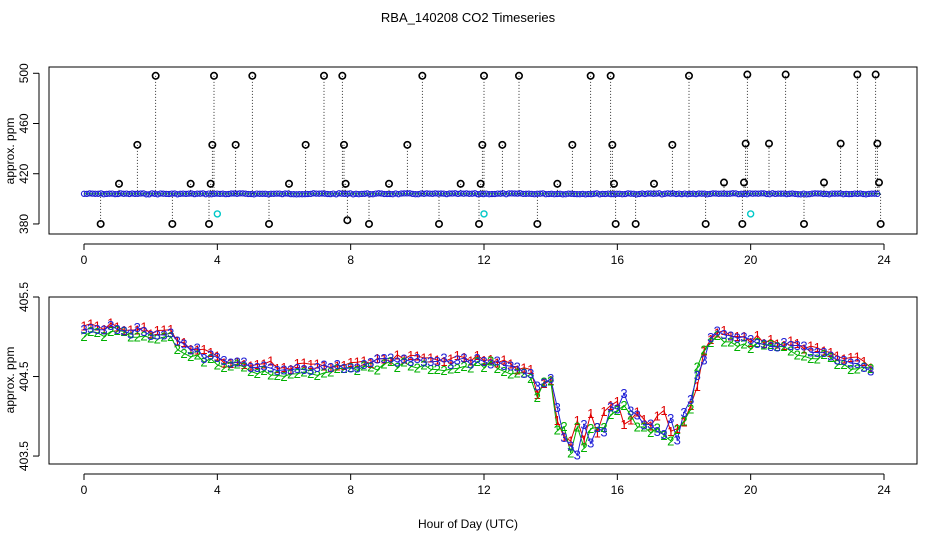  What do you see at coordinates (84, 490) in the screenshot?
I see `bottom-x-tick-label: 0` at bounding box center [84, 490].